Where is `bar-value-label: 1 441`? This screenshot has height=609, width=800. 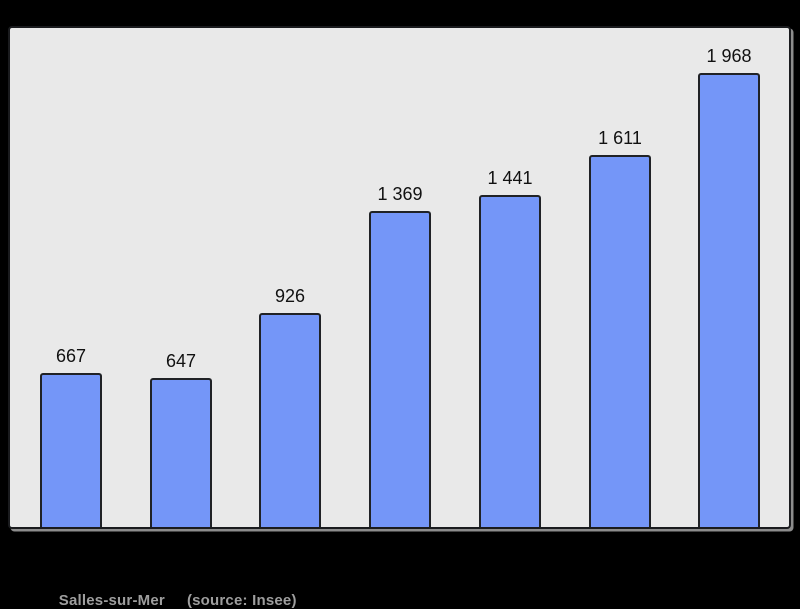 bar-value-label: 1 441 is located at coordinates (510, 178).